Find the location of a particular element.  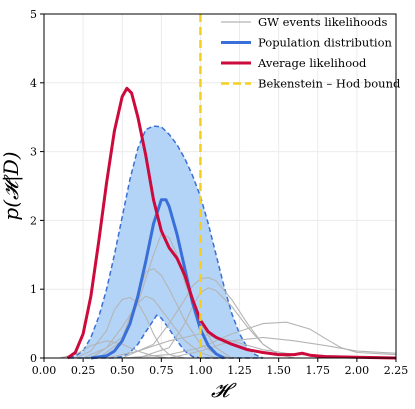

y-tick-label: 2 is located at coordinates (33, 220).